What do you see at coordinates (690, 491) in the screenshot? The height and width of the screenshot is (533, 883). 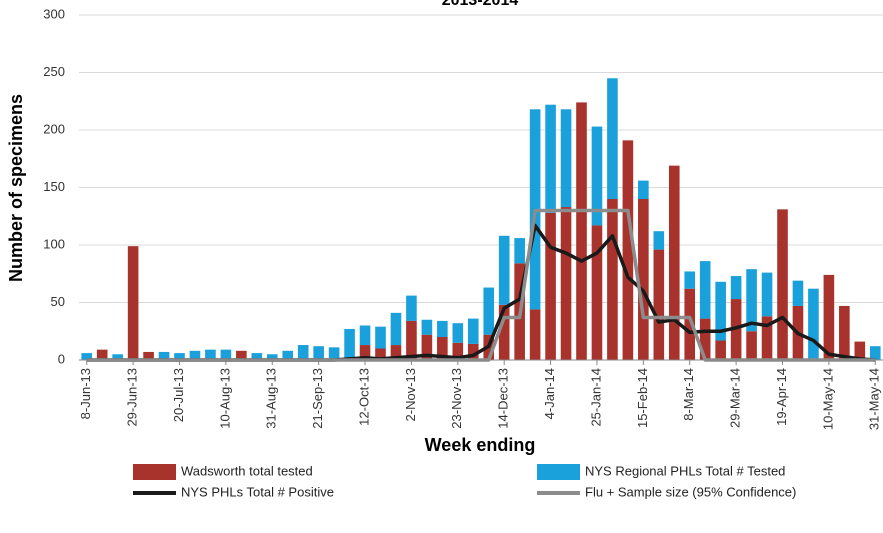 I see `legend-label: Flu + Sample size (95% Confidence)` at bounding box center [690, 491].